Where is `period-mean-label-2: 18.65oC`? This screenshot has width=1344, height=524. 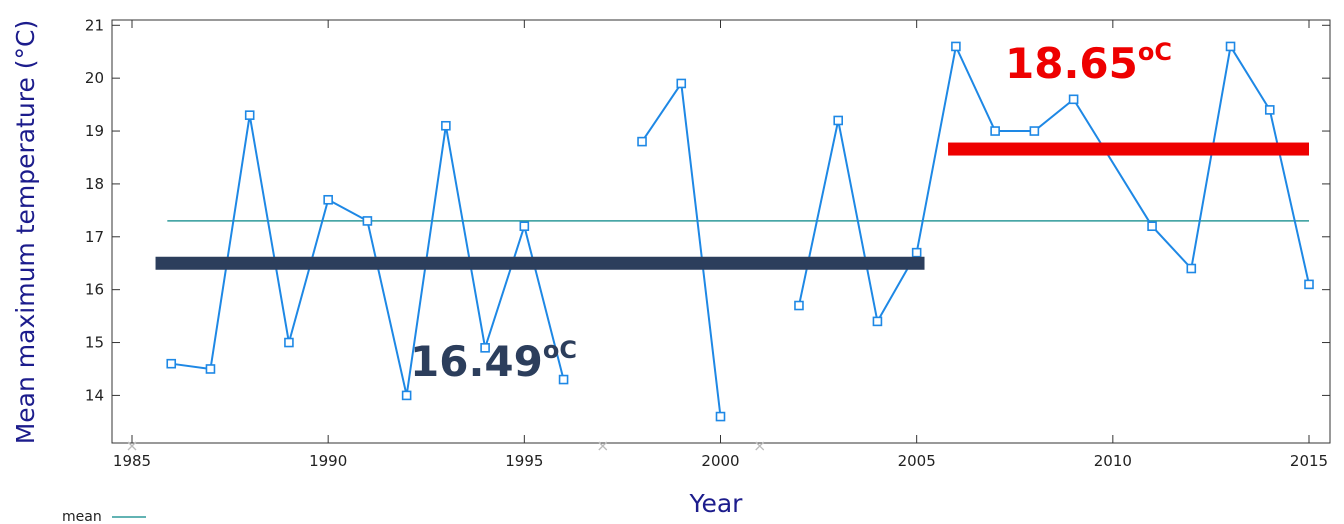 period-mean-label-2: 18.65oC is located at coordinates (1088, 63).